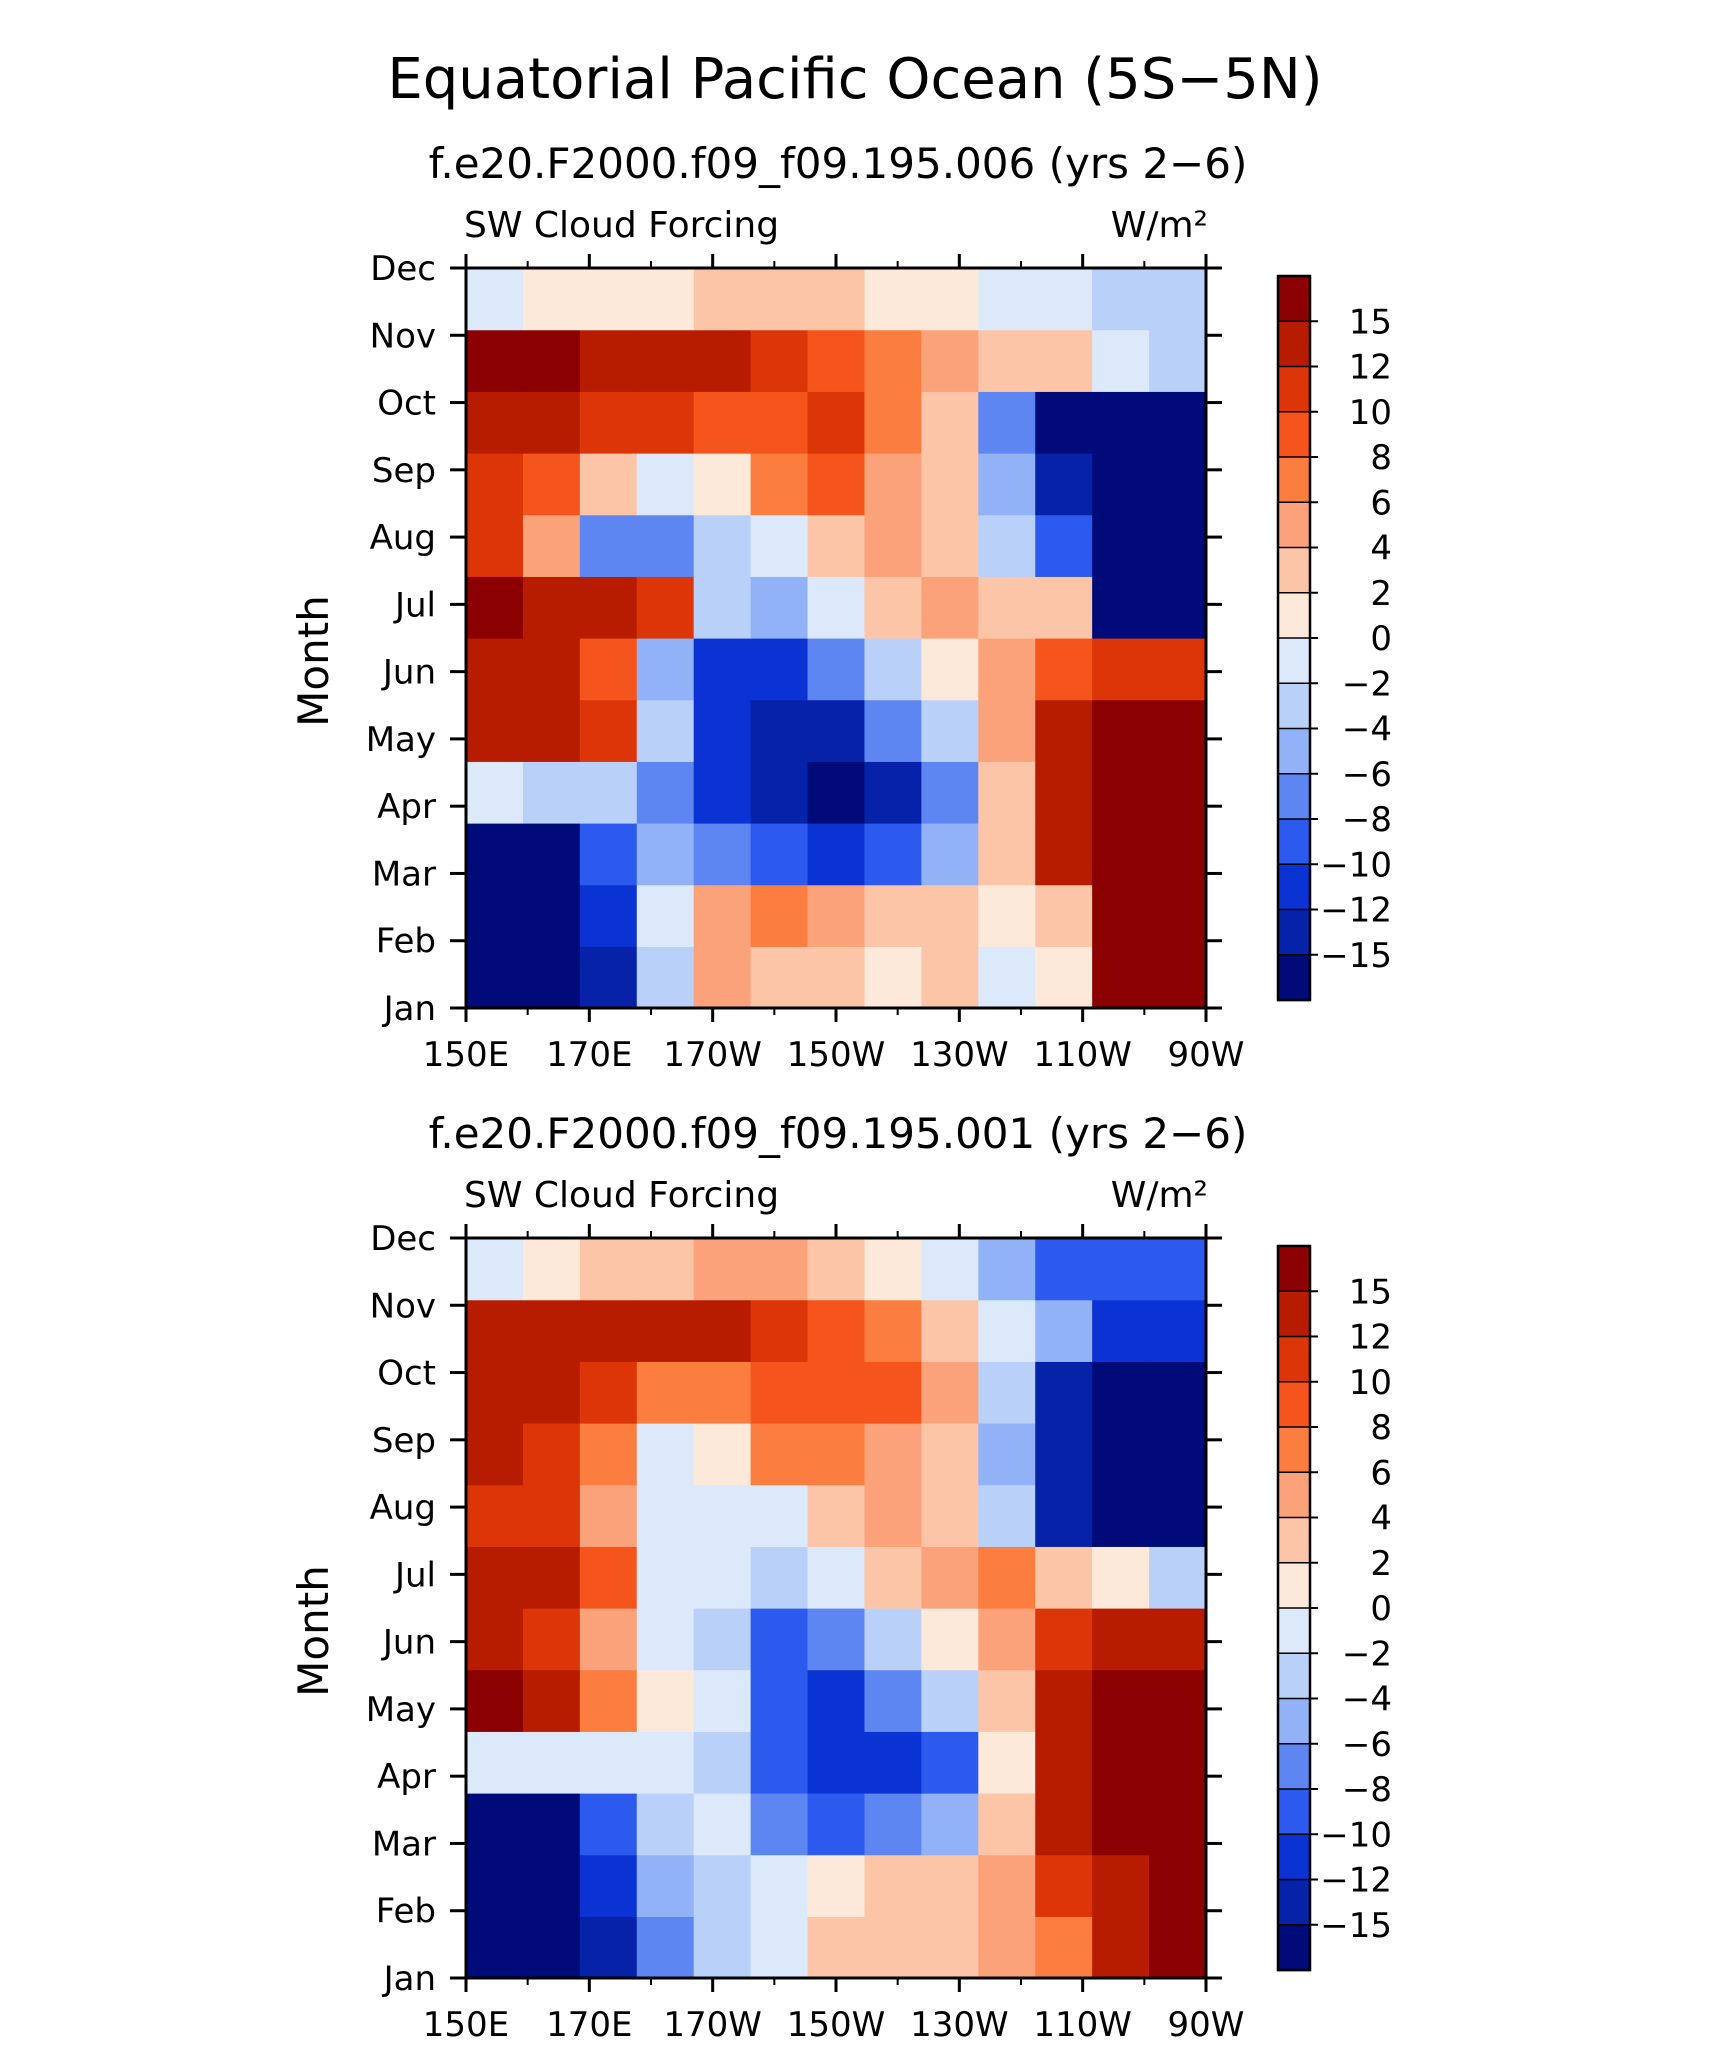 The image size is (1710, 2059). Describe the element at coordinates (1381, 549) in the screenshot. I see `colorbar-label: 4` at that location.